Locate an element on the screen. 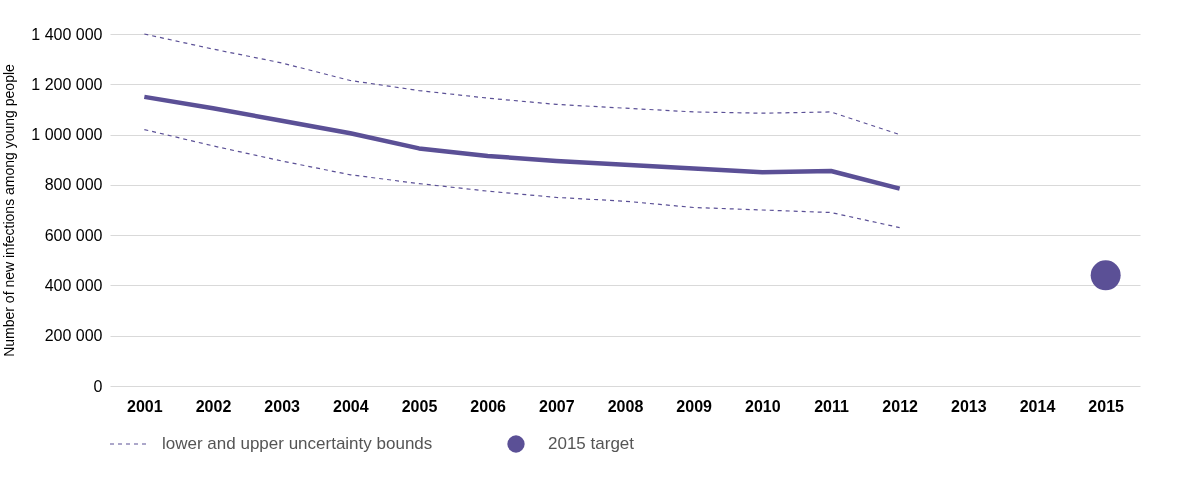 The height and width of the screenshot is (488, 1204). y-tick-label: 0 is located at coordinates (98, 386).